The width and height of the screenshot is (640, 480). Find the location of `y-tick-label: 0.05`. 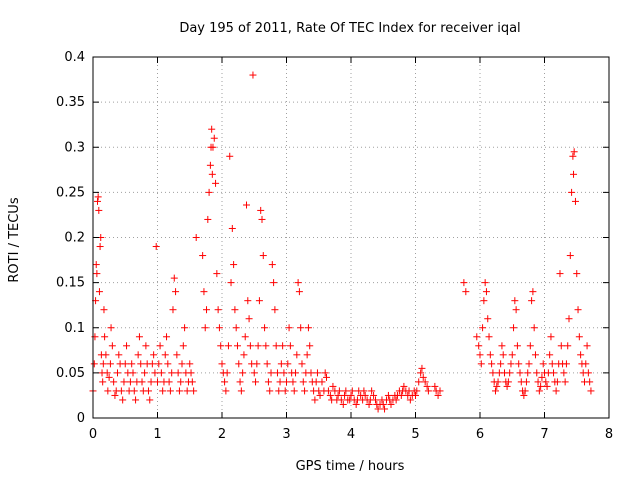

y-tick-label: 0.05 is located at coordinates (70, 373).